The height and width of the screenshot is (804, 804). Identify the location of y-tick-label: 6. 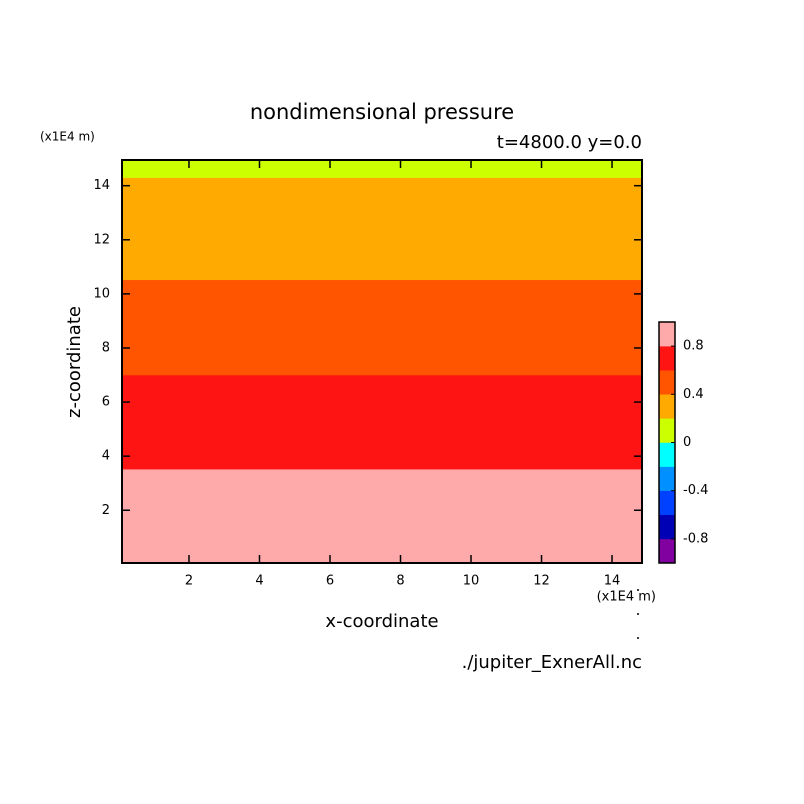
(106, 402).